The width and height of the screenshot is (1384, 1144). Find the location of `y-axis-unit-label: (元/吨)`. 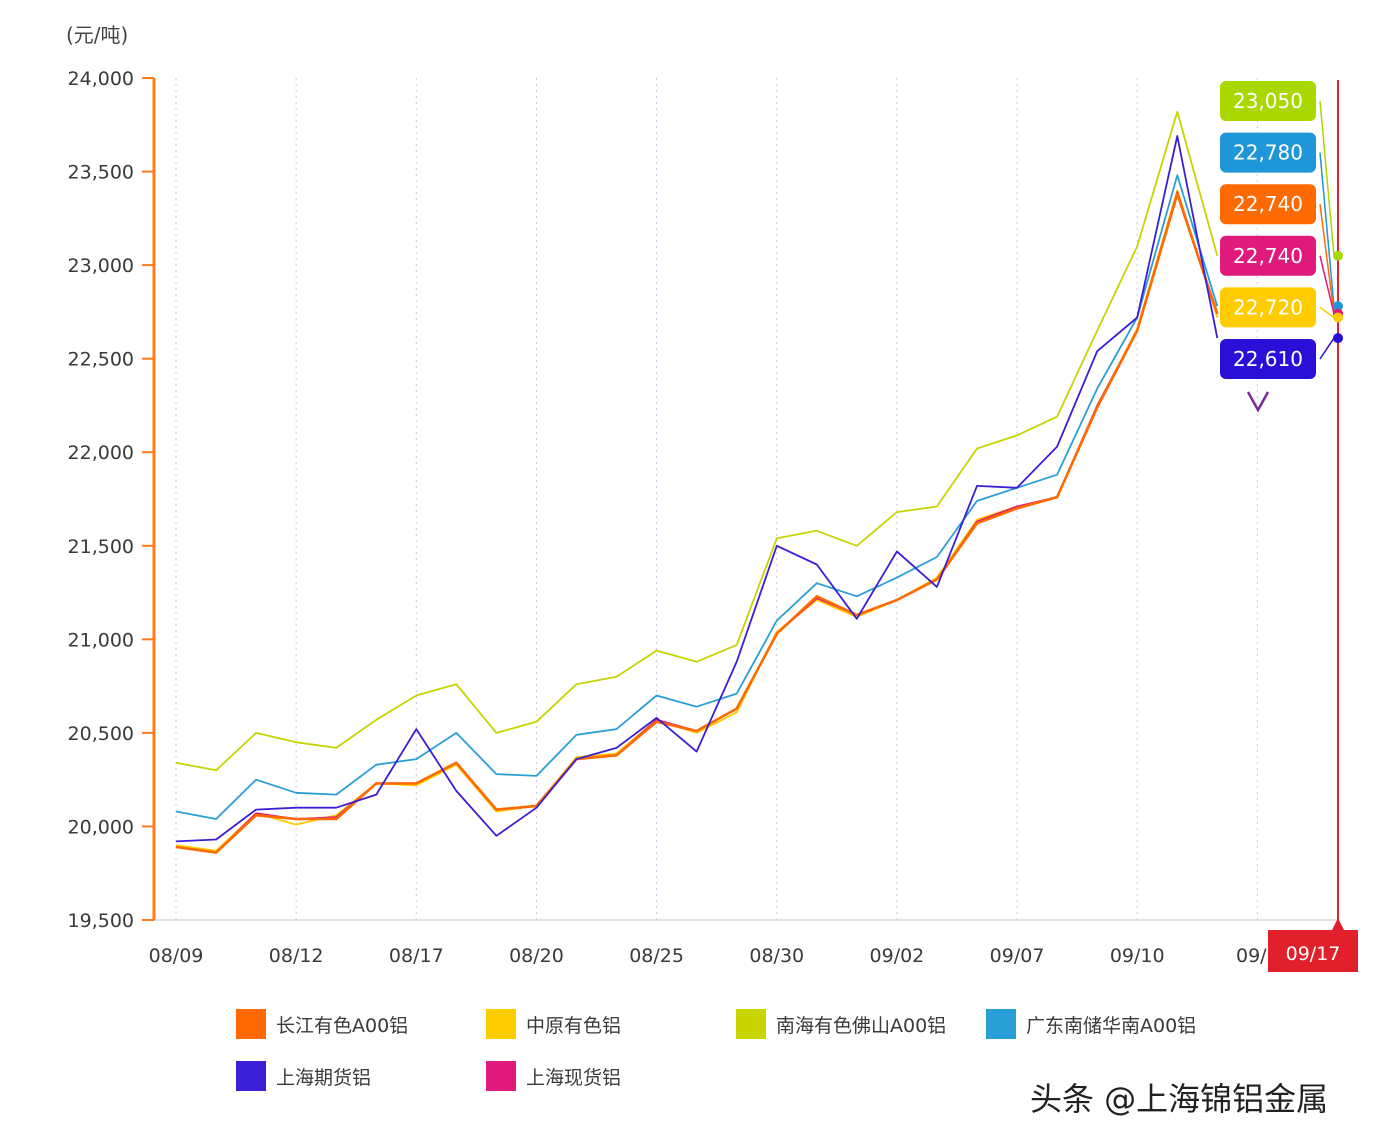

y-axis-unit-label: (元/吨) is located at coordinates (97, 35).